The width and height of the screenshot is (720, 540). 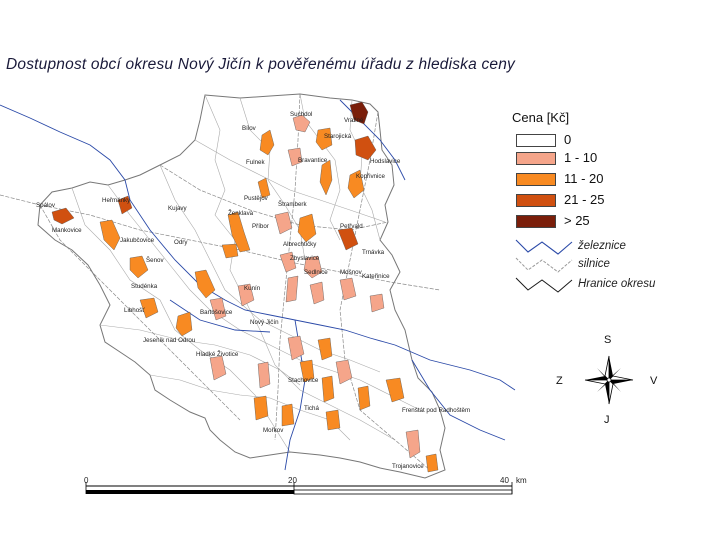 I want to click on compass-east-label: V, so click(x=654, y=381).